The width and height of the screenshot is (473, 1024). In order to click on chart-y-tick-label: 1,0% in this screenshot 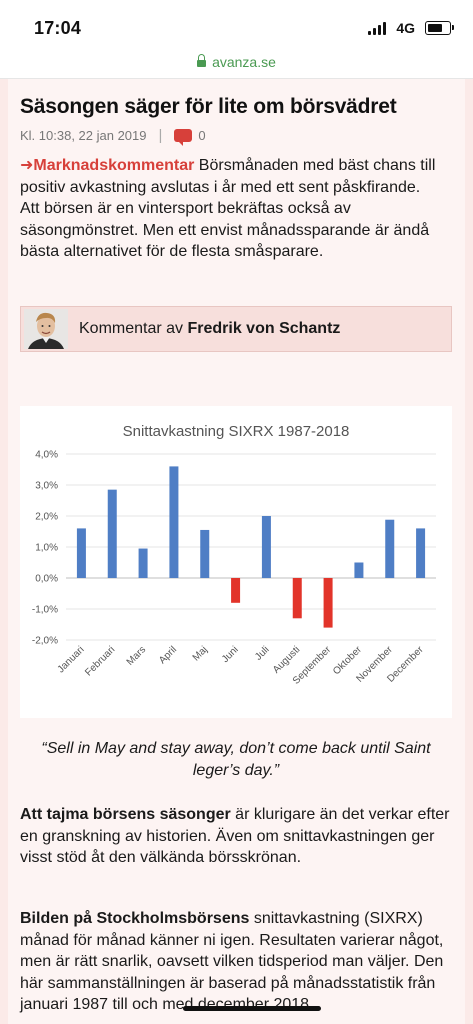, I will do `click(46, 548)`.